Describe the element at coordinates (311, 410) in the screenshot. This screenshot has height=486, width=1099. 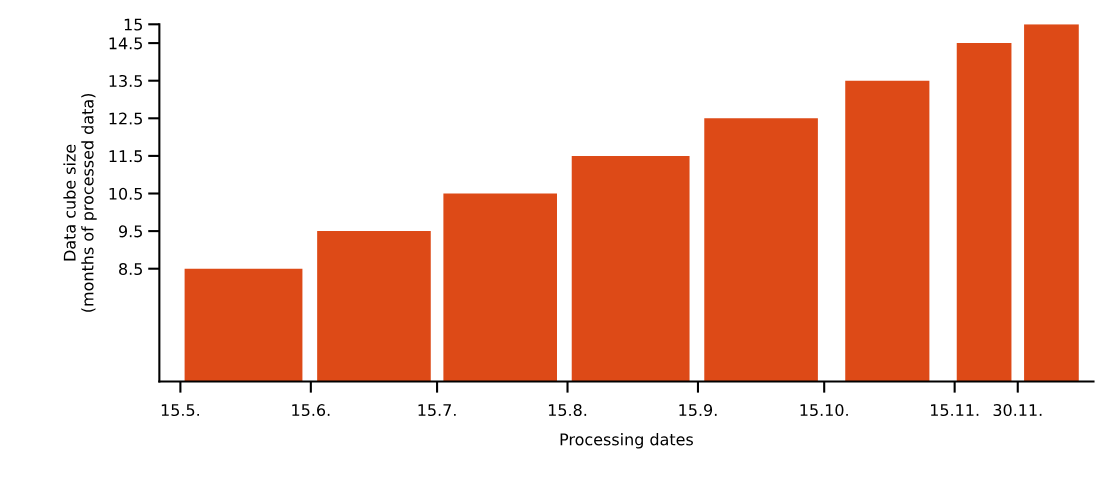
I see `x-tick-label: 15.6.` at that location.